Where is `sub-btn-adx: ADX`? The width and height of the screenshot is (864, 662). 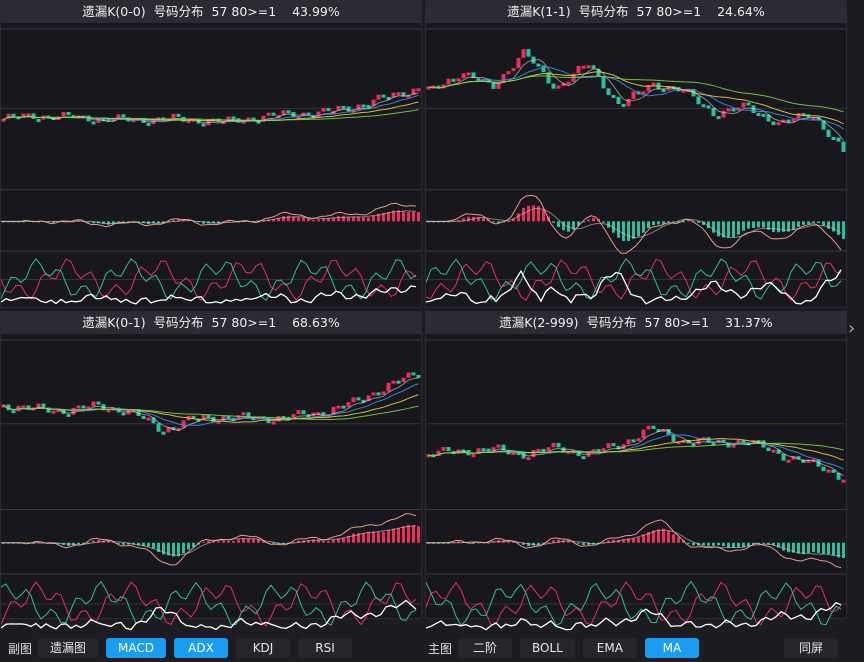 sub-btn-adx: ADX is located at coordinates (201, 648).